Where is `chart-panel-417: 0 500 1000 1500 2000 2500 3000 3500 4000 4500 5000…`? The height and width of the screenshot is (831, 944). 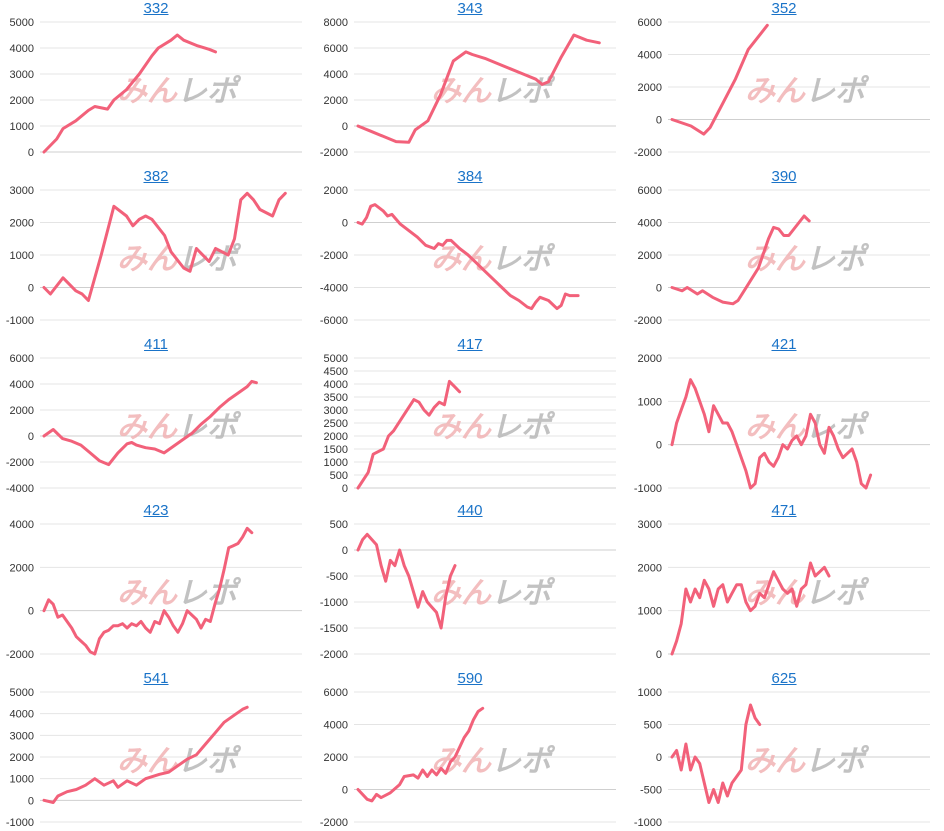
chart-panel-417: 0 500 1000 1500 2000 2500 3000 3500 4000 4500 5000… is located at coordinates (470, 416).